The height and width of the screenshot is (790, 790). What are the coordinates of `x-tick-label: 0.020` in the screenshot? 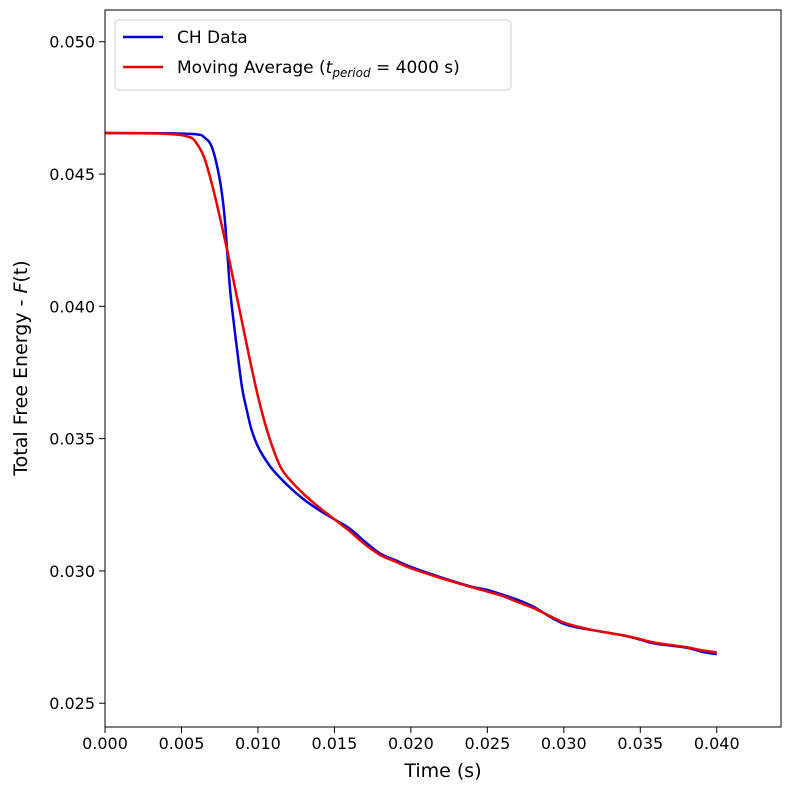 It's located at (411, 743).